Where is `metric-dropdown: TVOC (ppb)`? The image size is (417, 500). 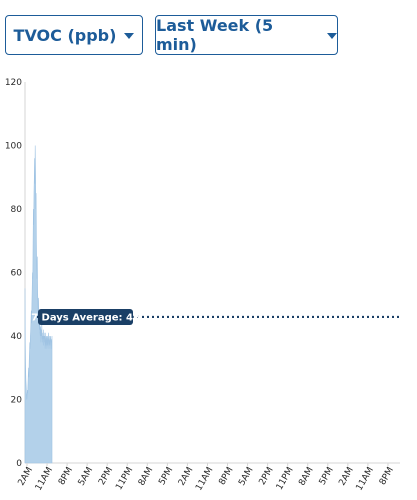
metric-dropdown: TVOC (ppb) is located at coordinates (74, 35).